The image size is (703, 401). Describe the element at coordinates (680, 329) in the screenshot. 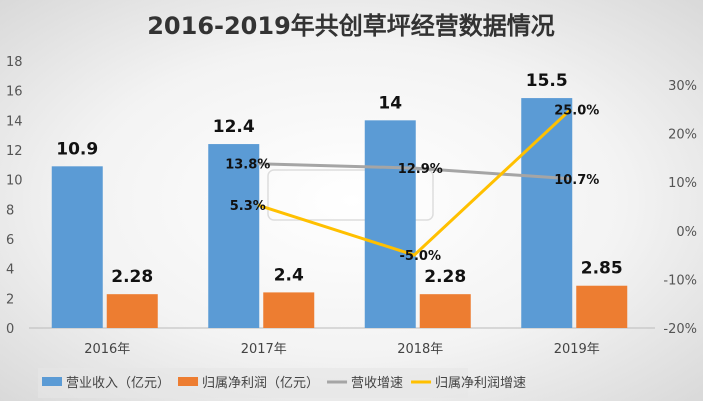

I see `y-right-tick: -20%` at that location.